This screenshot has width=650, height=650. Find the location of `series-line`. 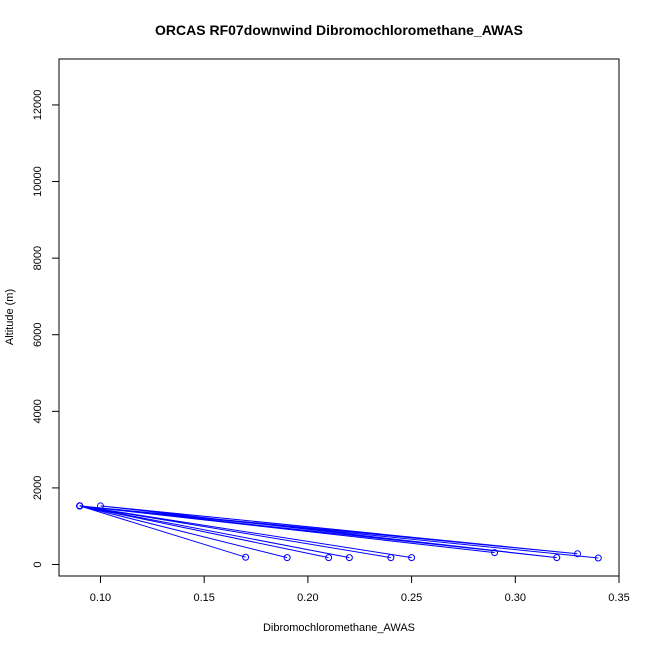

series-line is located at coordinates (339, 532).